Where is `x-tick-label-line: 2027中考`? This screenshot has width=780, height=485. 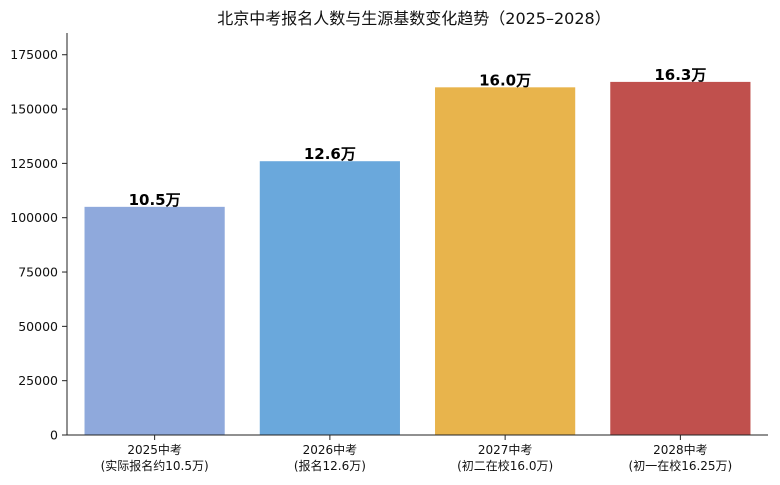 x-tick-label-line: 2027中考 is located at coordinates (505, 449).